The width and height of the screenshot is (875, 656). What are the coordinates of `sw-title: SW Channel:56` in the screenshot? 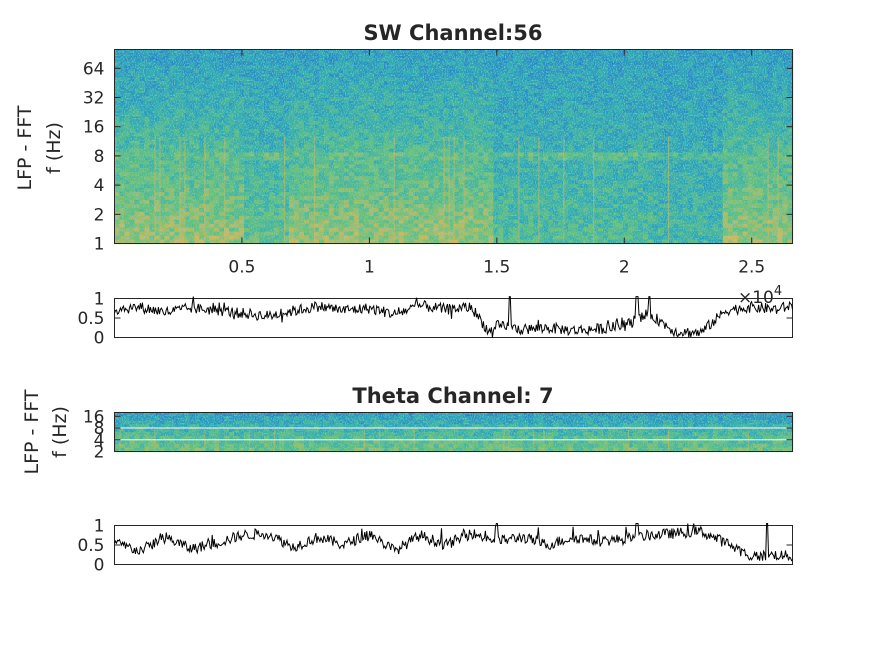 It's located at (452, 33).